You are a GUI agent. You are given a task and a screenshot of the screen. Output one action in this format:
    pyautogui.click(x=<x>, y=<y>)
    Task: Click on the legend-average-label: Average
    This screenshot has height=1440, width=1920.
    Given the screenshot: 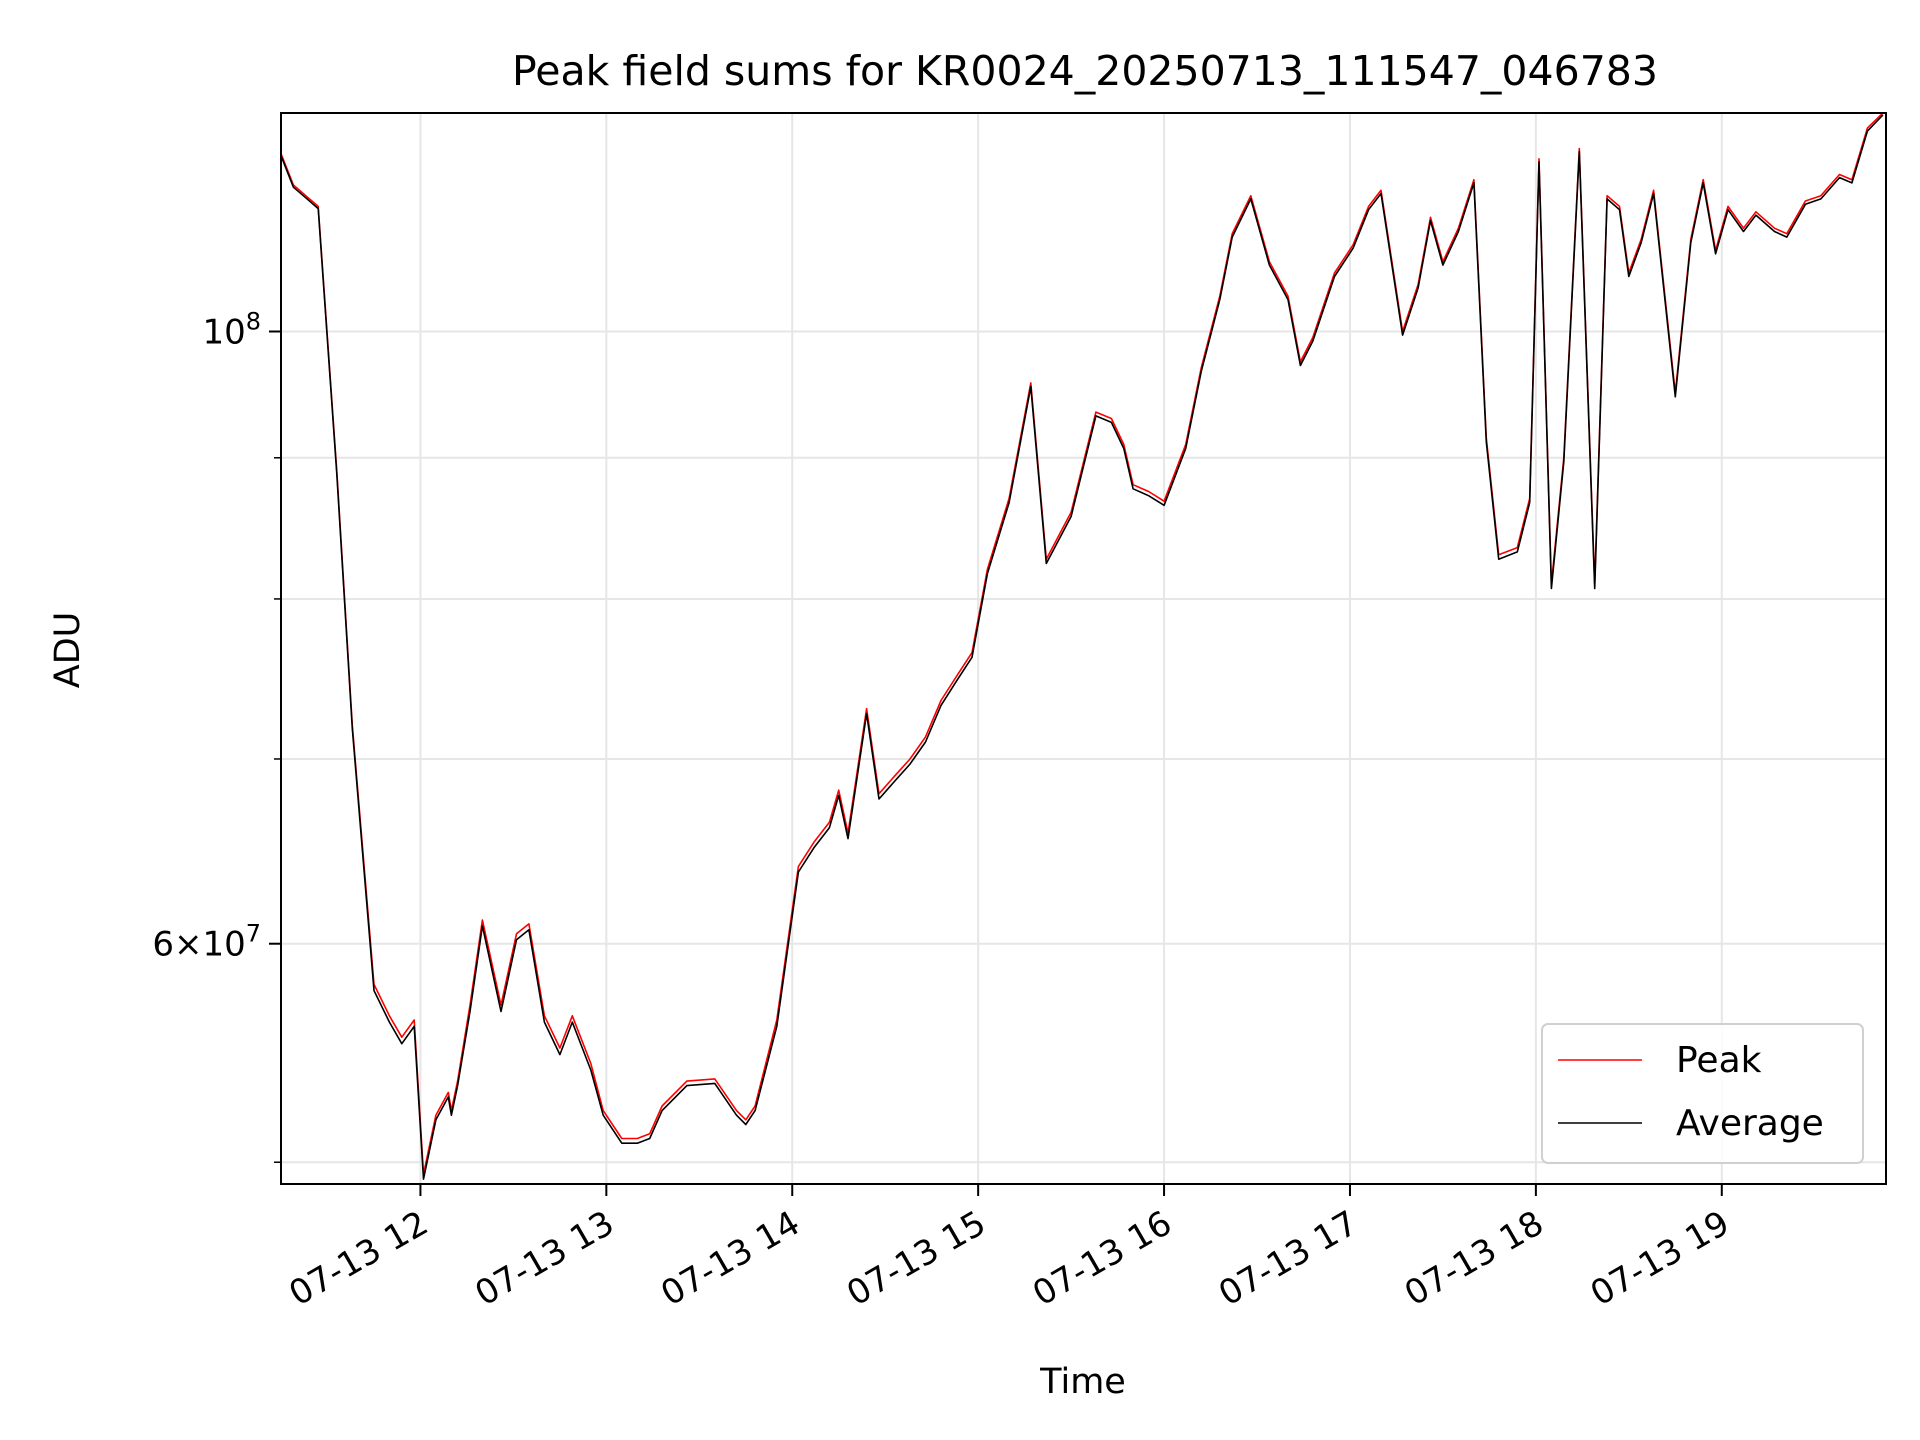 What is the action you would take?
    pyautogui.click(x=1750, y=1123)
    